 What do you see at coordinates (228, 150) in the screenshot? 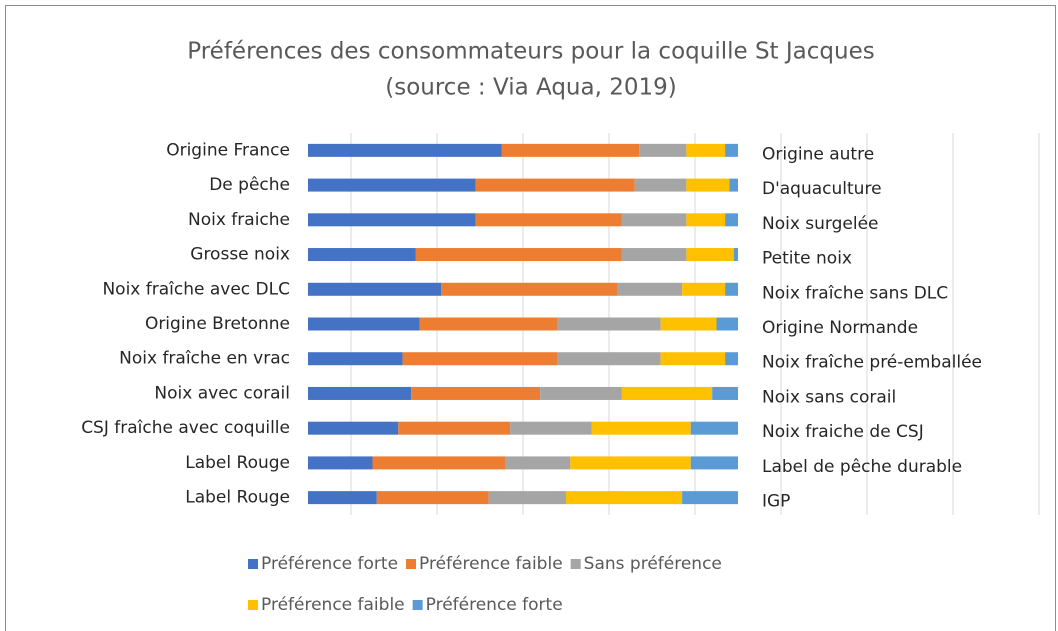
I see `y-tick-label: Origine France` at bounding box center [228, 150].